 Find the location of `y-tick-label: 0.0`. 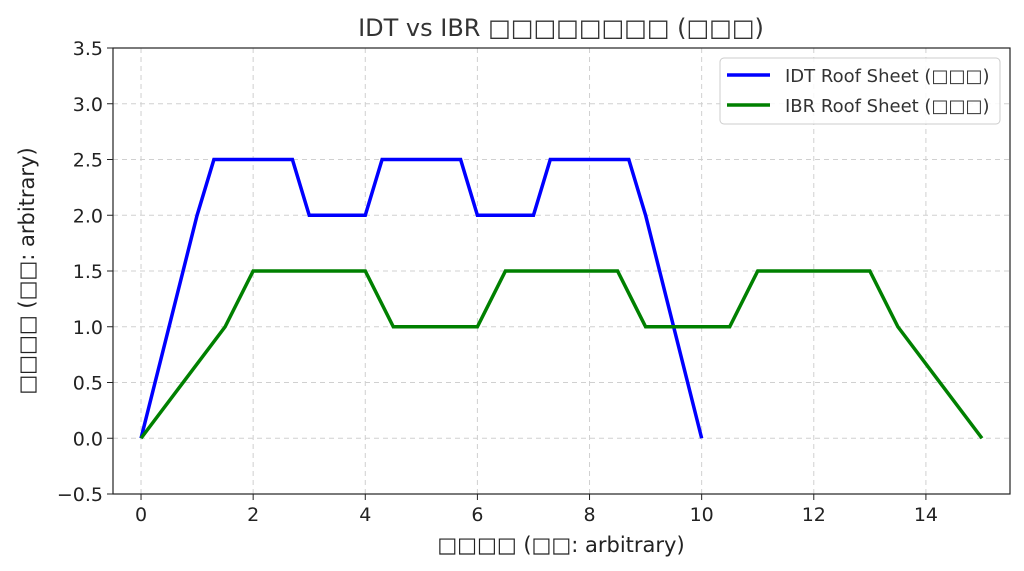

y-tick-label: 0.0 is located at coordinates (88, 439).